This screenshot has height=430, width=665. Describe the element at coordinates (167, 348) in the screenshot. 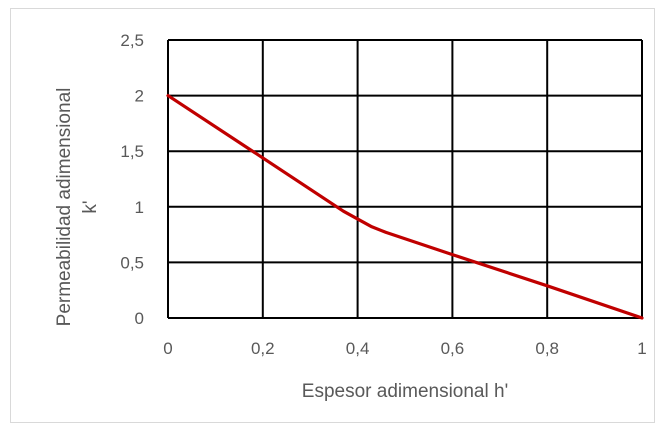

I see `x-tick-label: 0` at that location.